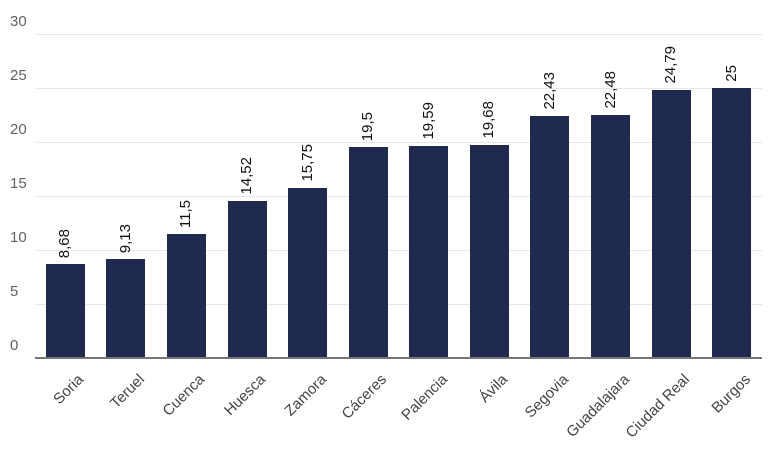  I want to click on bar-value-label: 15,75, so click(307, 163).